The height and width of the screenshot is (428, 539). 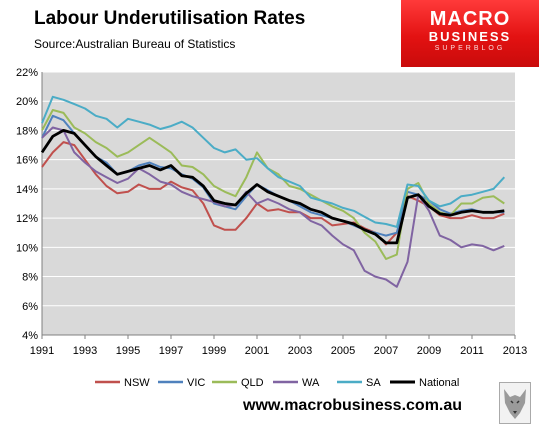 What do you see at coordinates (429, 351) in the screenshot?
I see `x-tick-label: 2009` at bounding box center [429, 351].